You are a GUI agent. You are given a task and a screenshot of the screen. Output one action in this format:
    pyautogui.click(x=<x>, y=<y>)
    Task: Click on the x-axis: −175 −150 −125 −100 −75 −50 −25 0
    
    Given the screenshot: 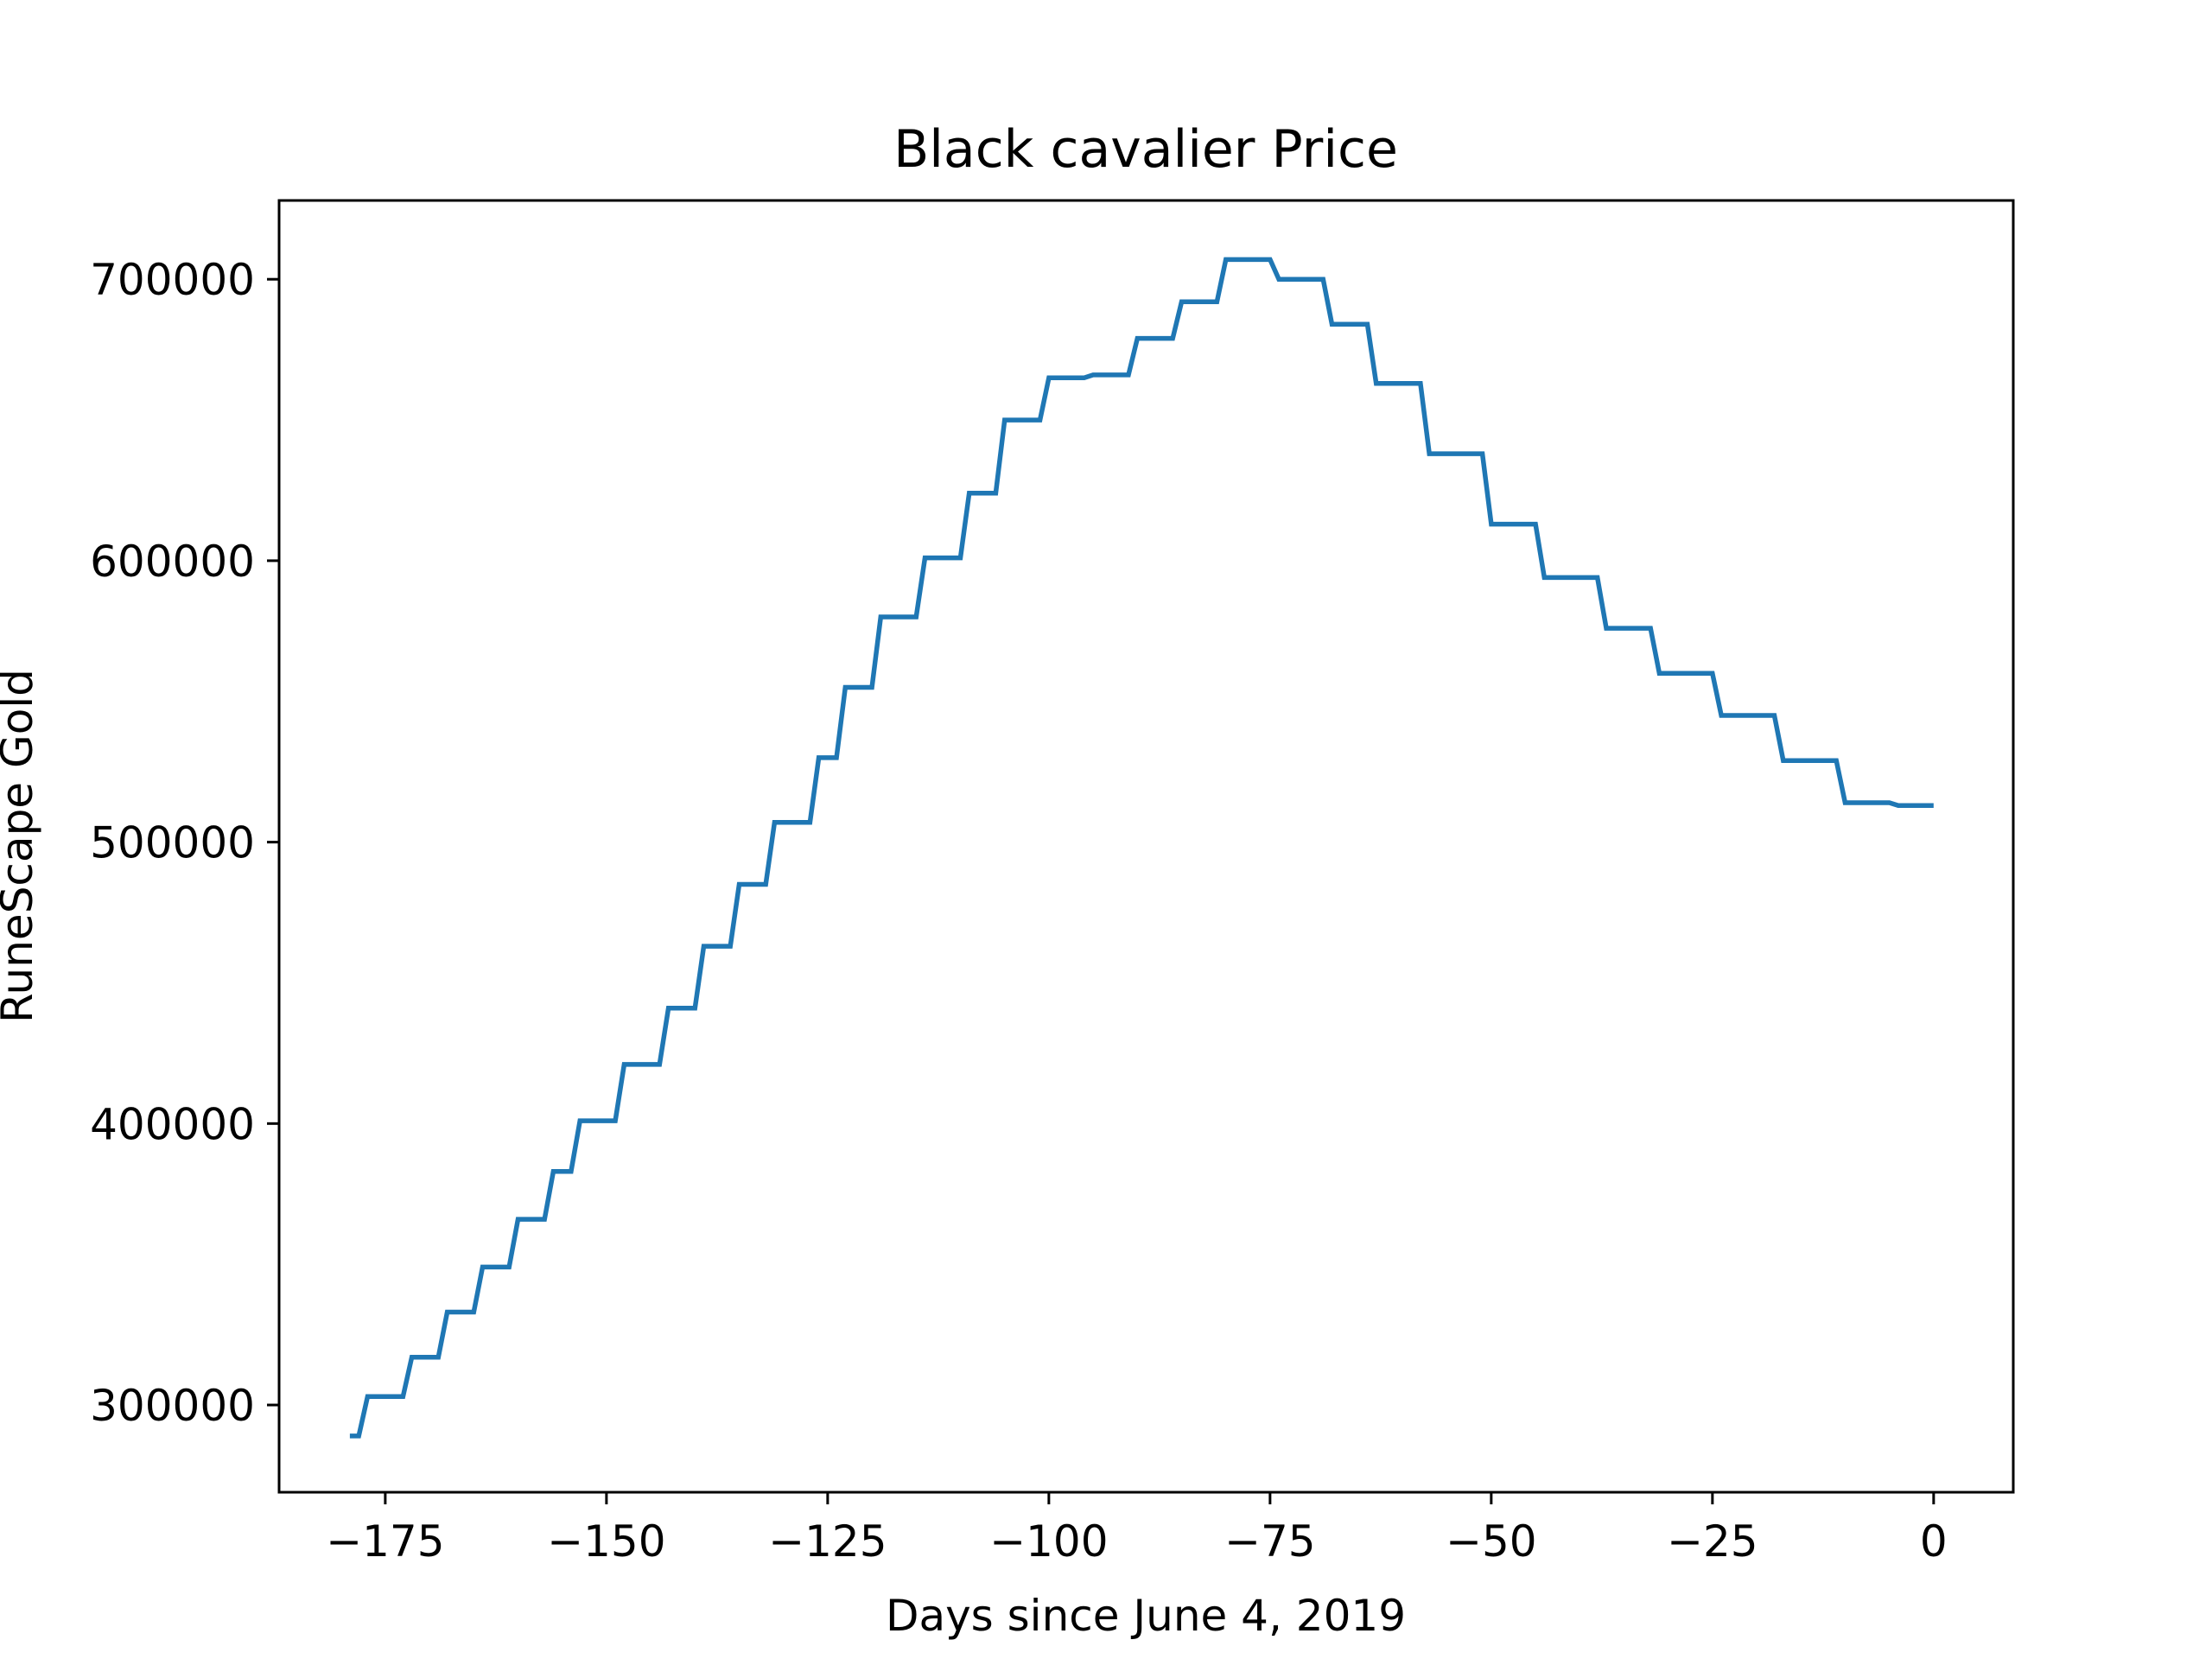 What is the action you would take?
    pyautogui.click(x=1137, y=1529)
    